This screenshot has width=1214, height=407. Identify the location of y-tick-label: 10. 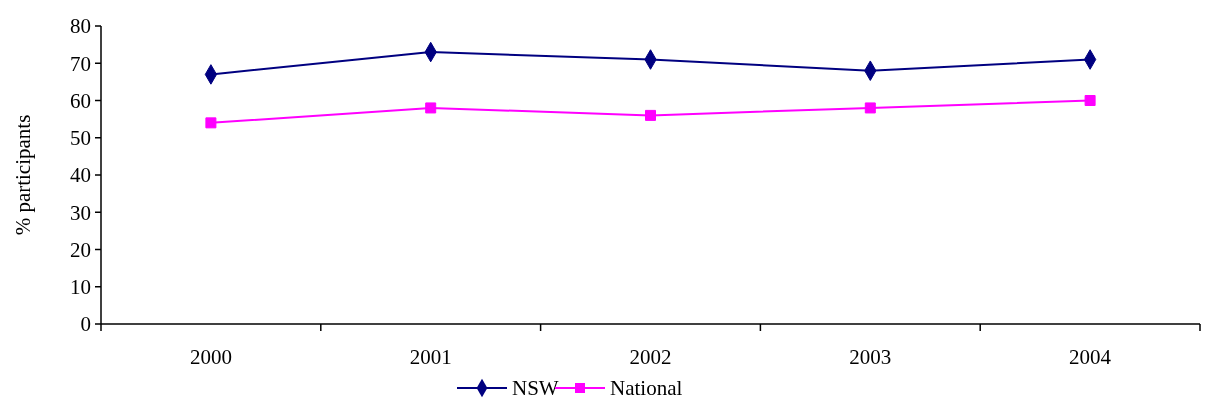
(80, 287).